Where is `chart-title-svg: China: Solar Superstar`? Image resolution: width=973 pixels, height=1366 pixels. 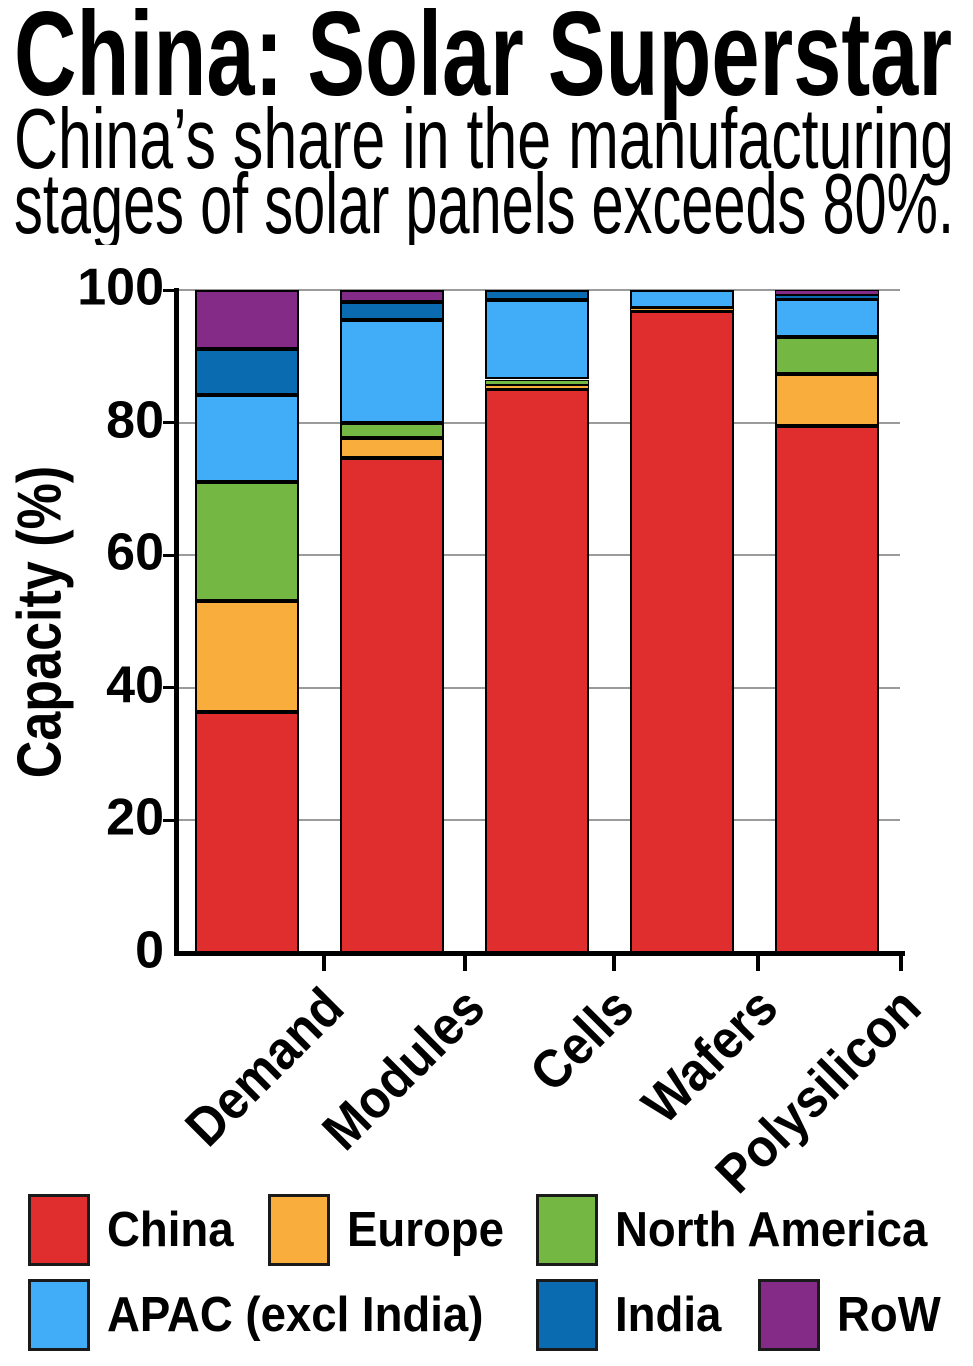
chart-title-svg: China: Solar Superstar is located at coordinates (483, 60).